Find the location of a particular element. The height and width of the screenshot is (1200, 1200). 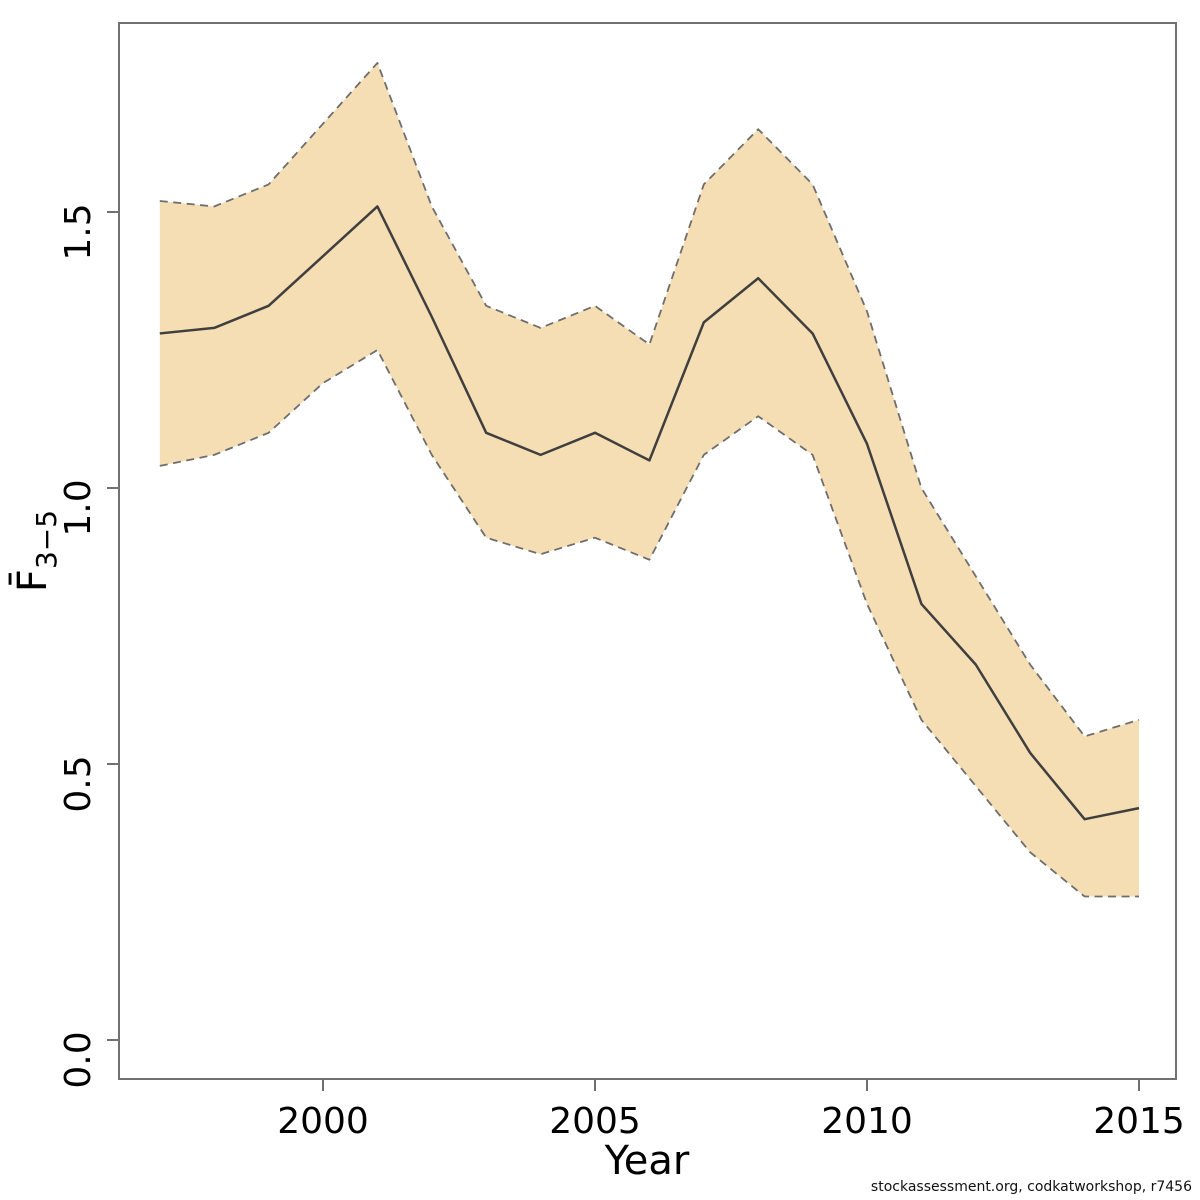

x-tick-label: 2000 is located at coordinates (323, 1121).